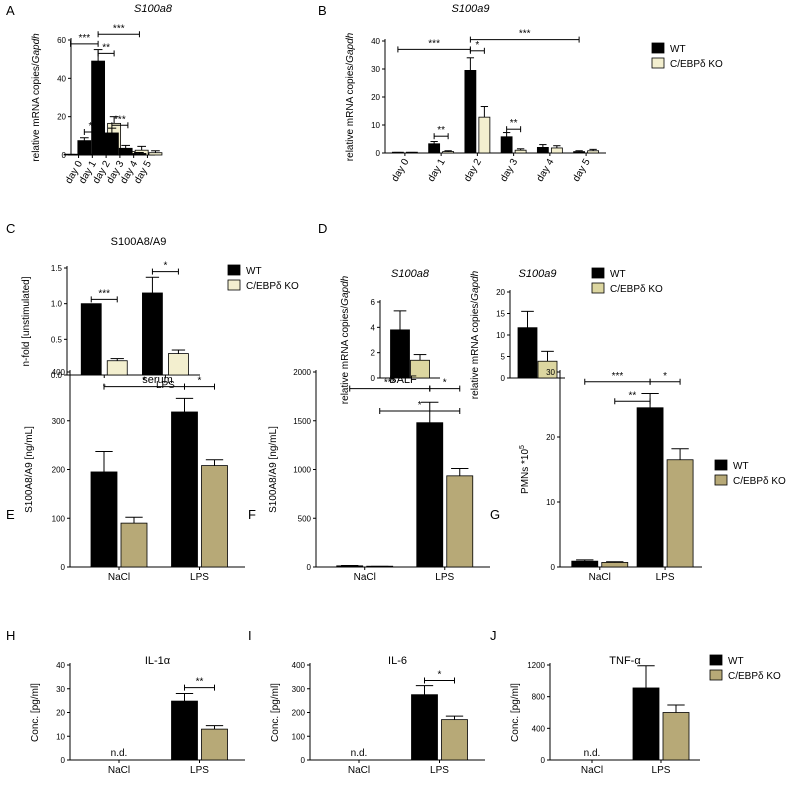 Image resolution: width=788 pixels, height=790 pixels. Describe the element at coordinates (493, 635) in the screenshot. I see `panel-letter: J` at that location.